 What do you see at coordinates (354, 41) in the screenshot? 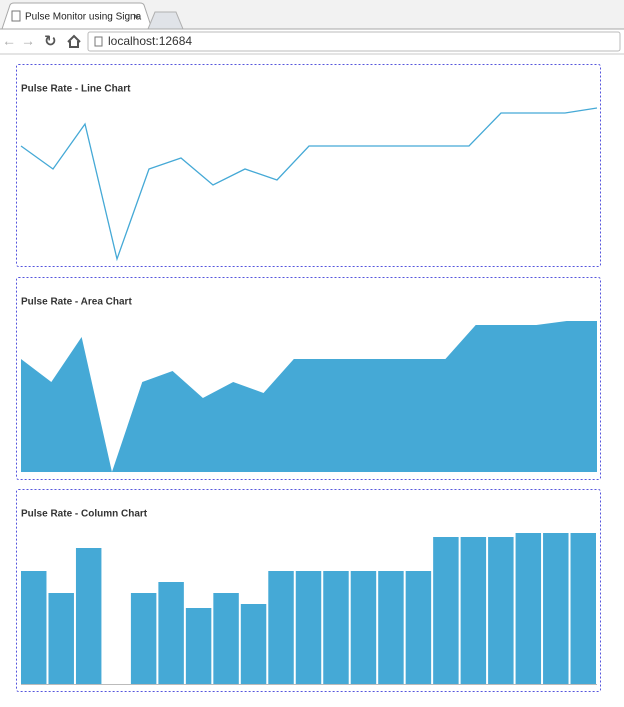
I see `address-bar` at bounding box center [354, 41].